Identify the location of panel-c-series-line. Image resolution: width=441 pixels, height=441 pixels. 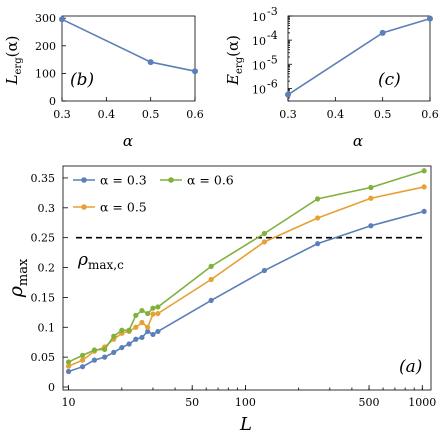
(359, 56).